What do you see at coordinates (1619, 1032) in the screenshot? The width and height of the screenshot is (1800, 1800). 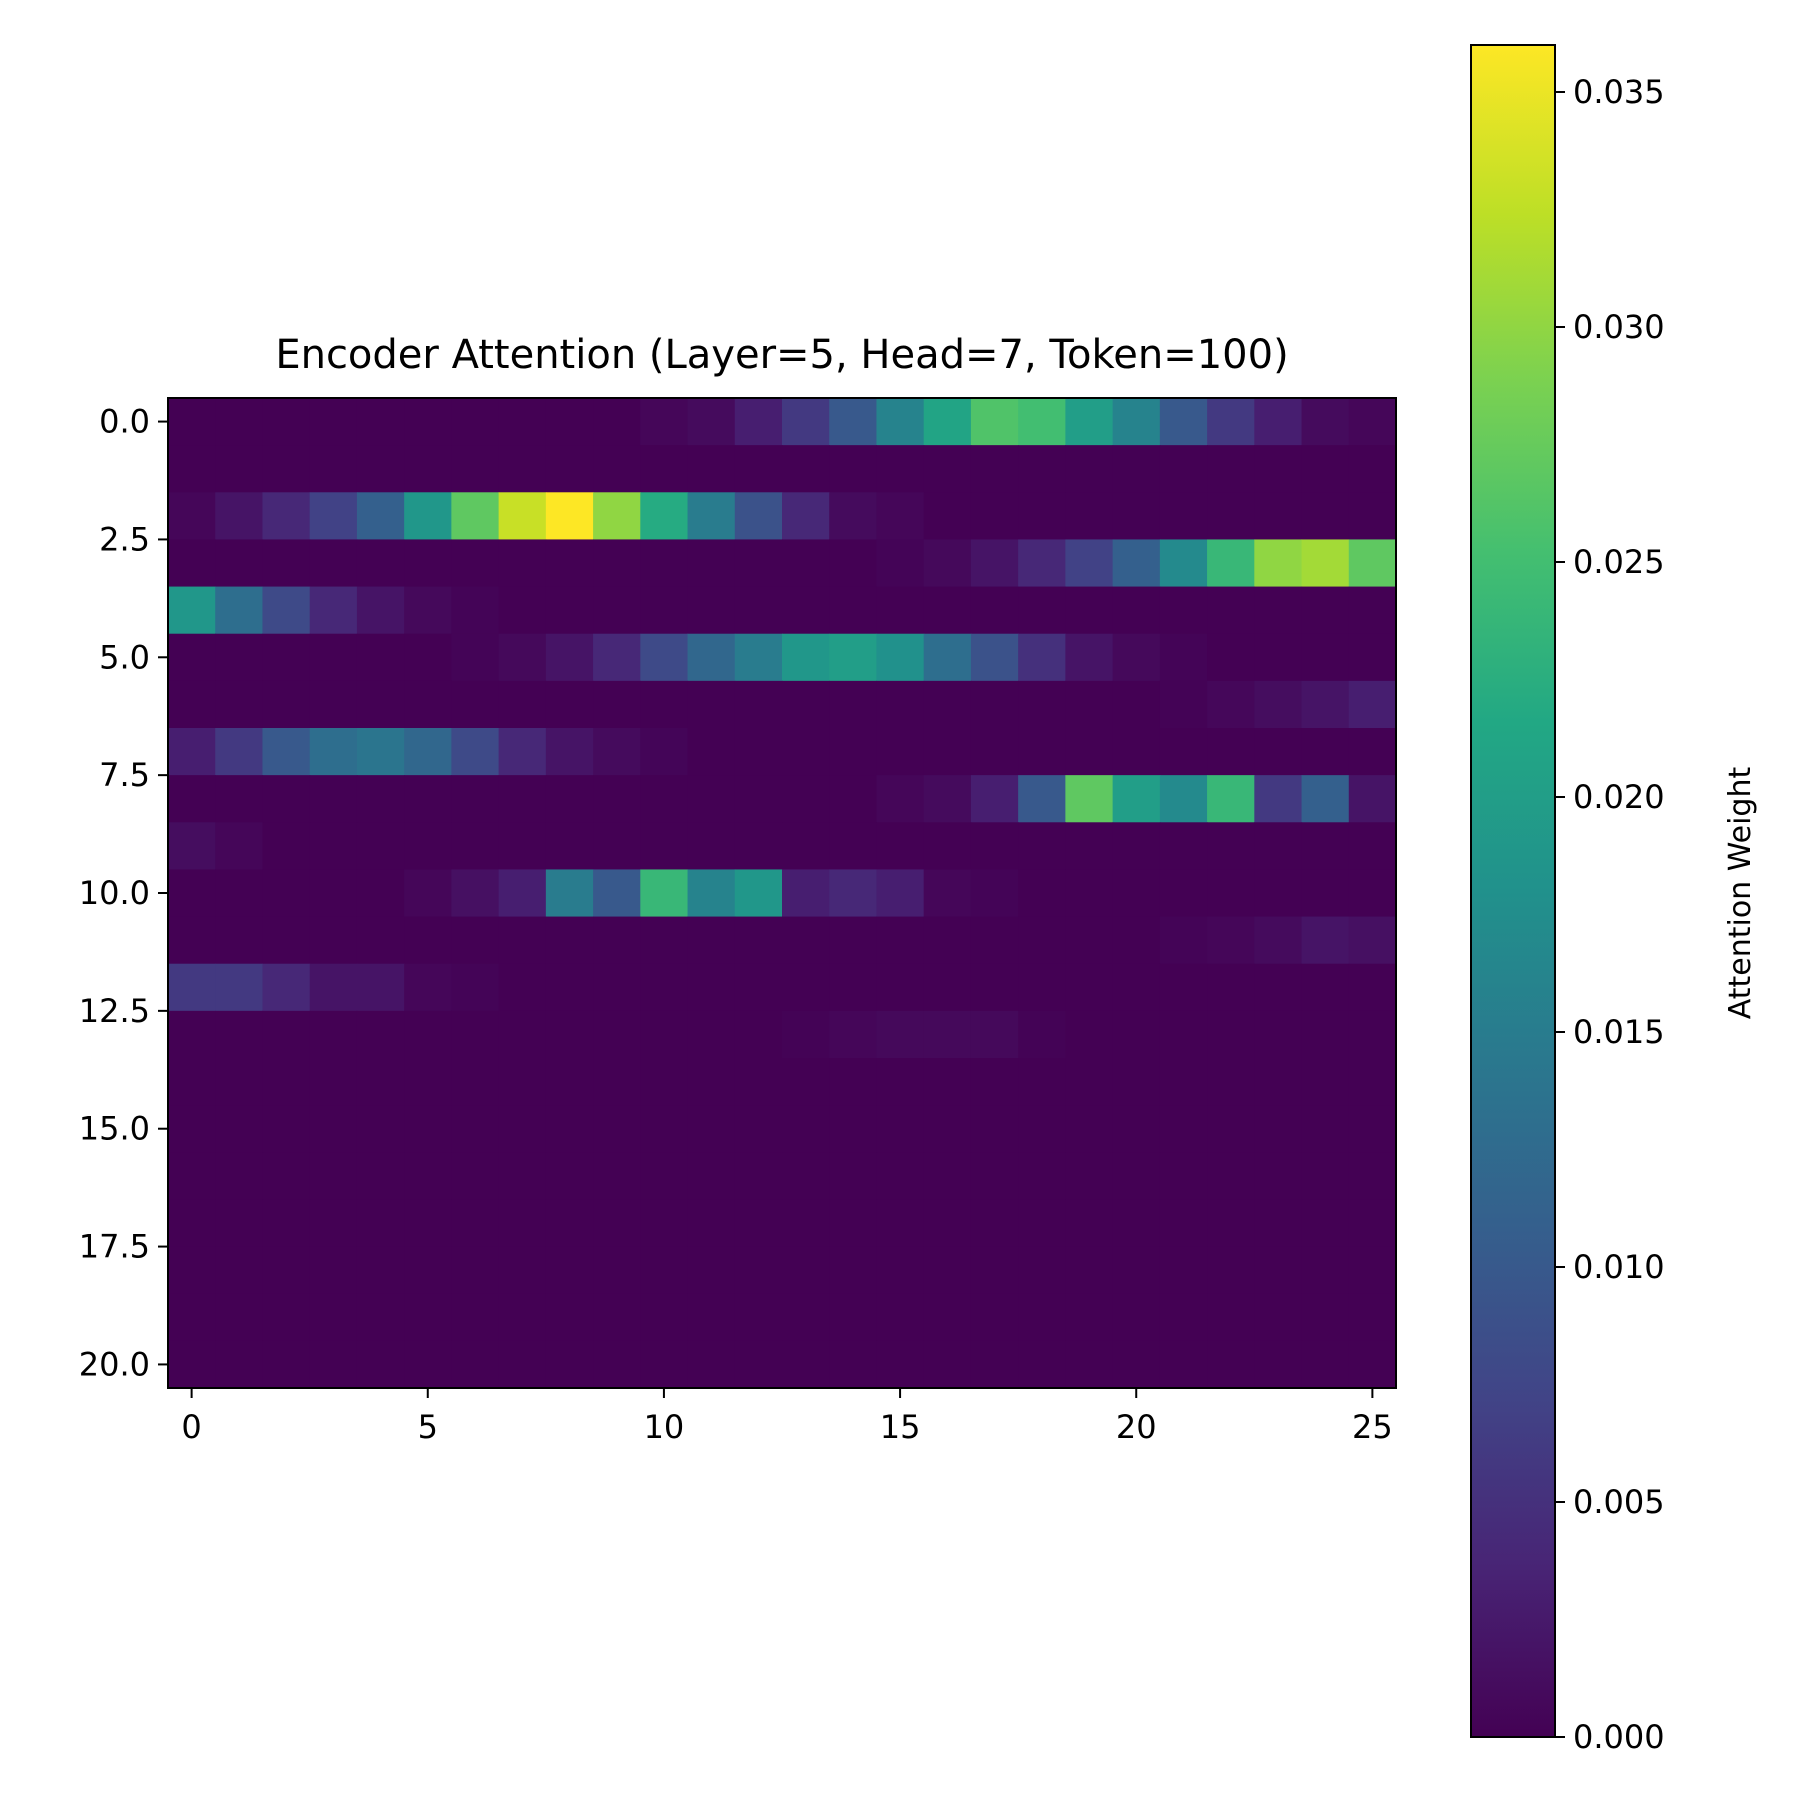 I see `colorbar-tick-label: 0.015` at bounding box center [1619, 1032].